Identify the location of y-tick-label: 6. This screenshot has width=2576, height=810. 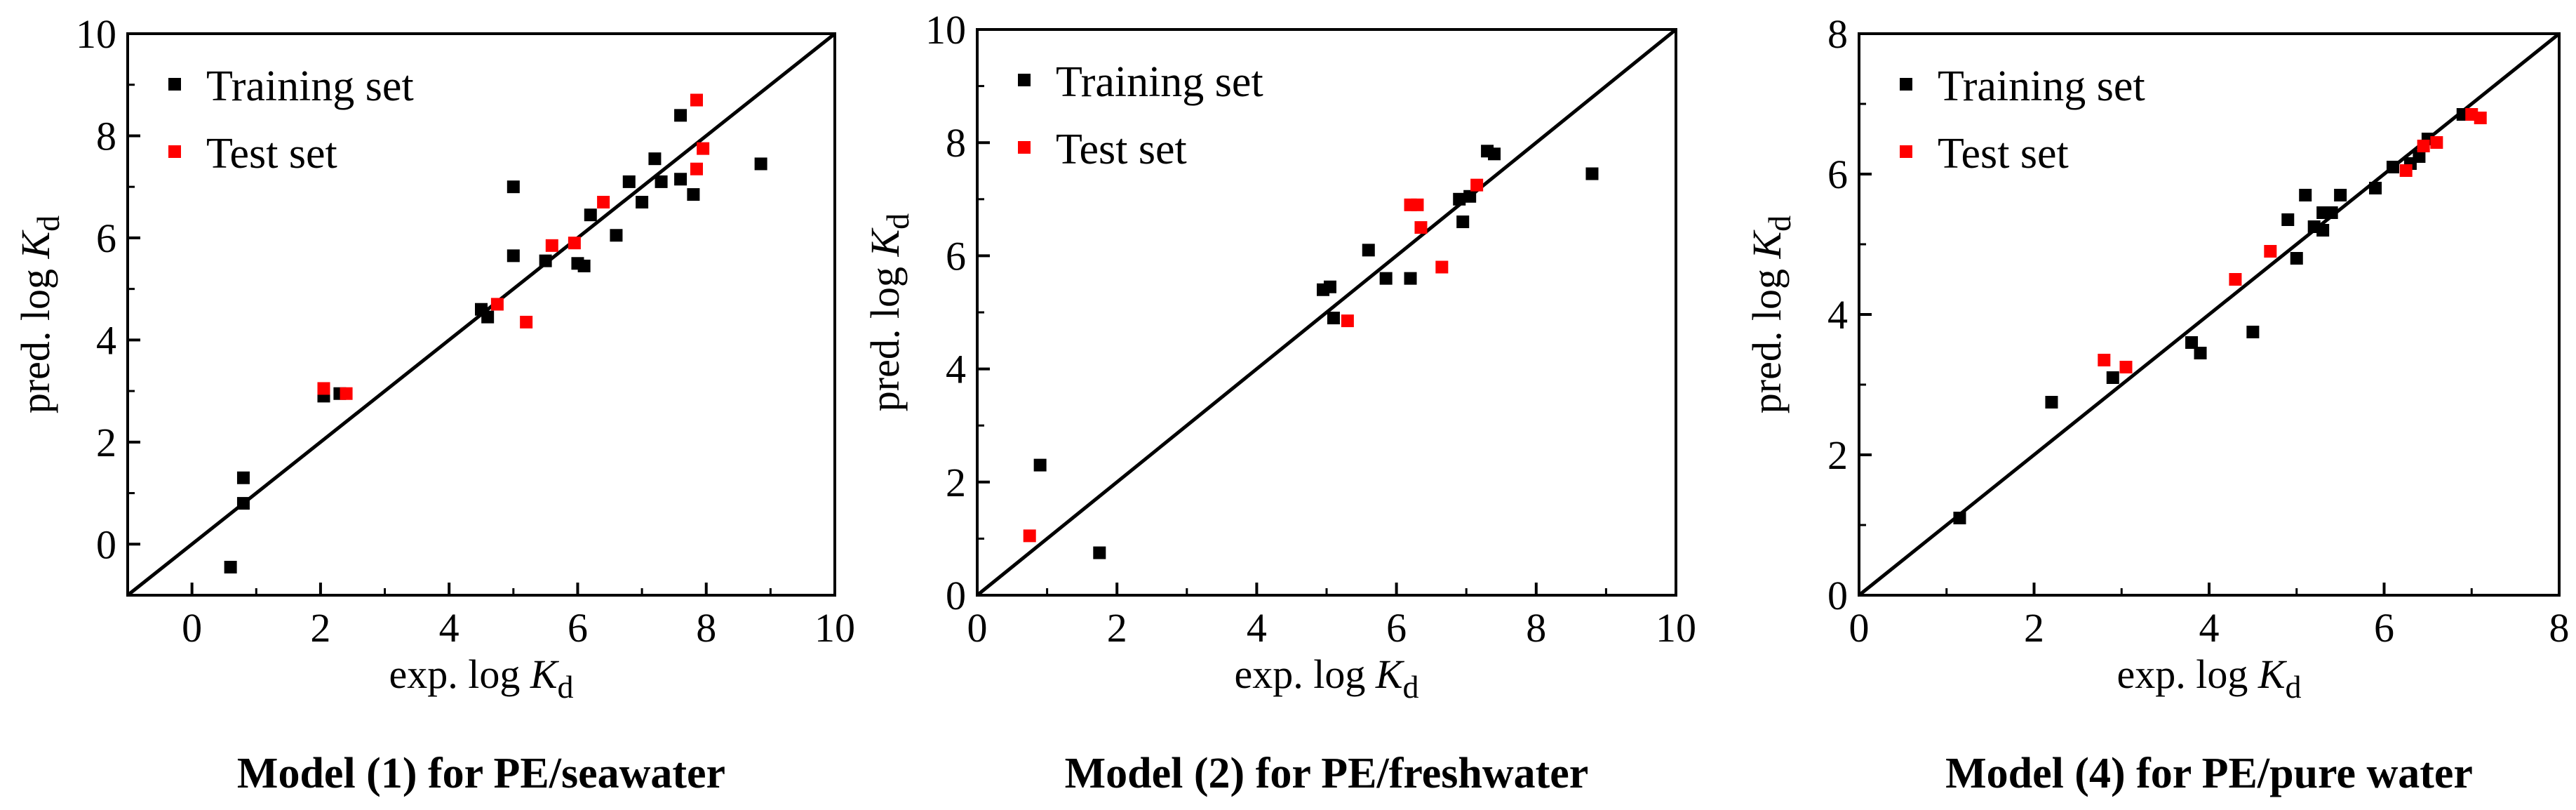
(956, 256).